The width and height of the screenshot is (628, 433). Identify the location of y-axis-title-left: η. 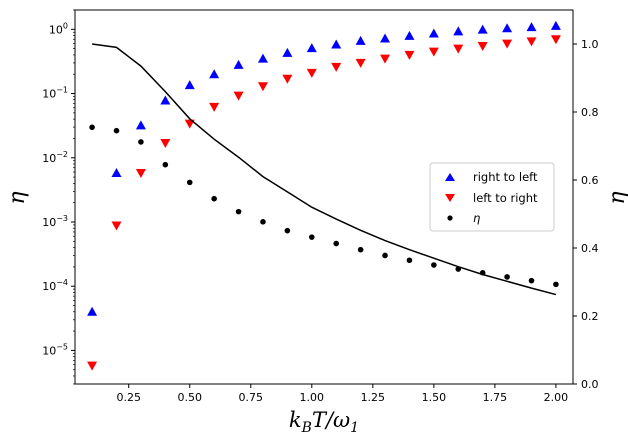
(17, 197).